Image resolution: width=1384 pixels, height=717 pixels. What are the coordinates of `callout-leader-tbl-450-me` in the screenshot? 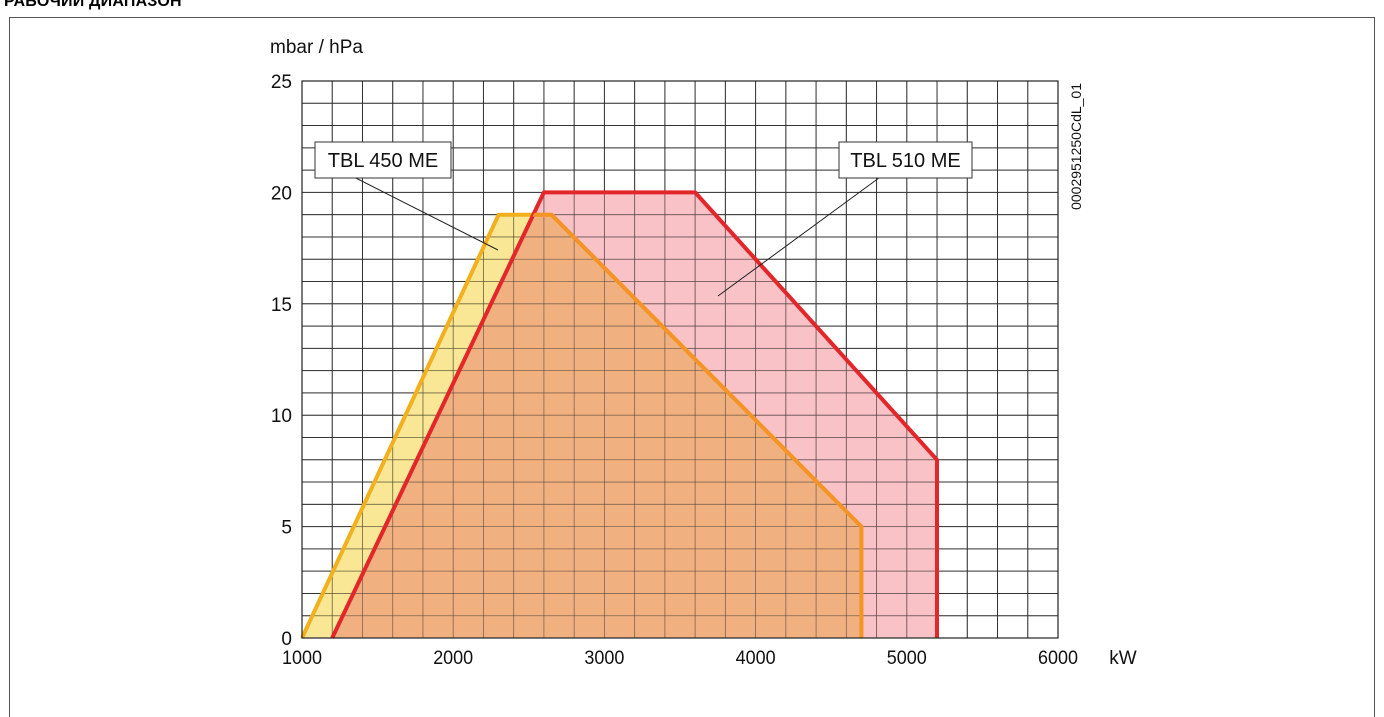 It's located at (427, 214).